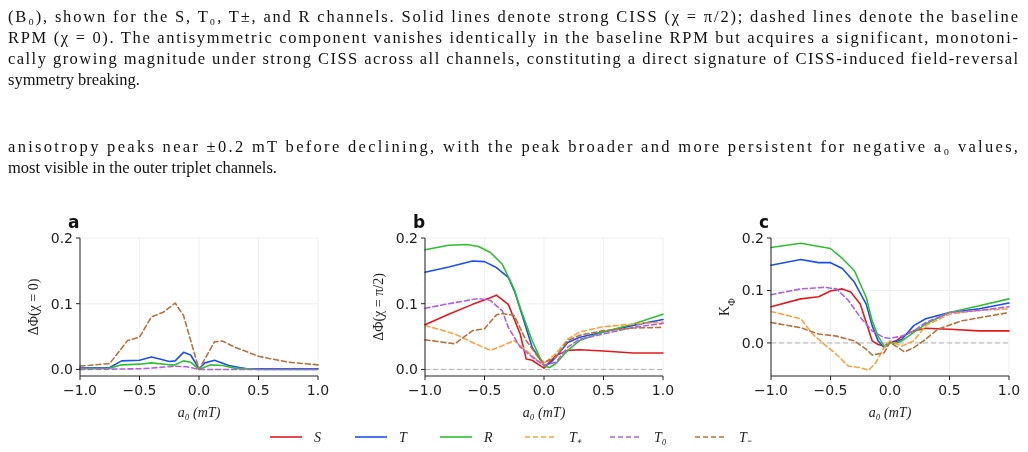 The image size is (1028, 452). Describe the element at coordinates (74, 222) in the screenshot. I see `chart-title: a` at that location.